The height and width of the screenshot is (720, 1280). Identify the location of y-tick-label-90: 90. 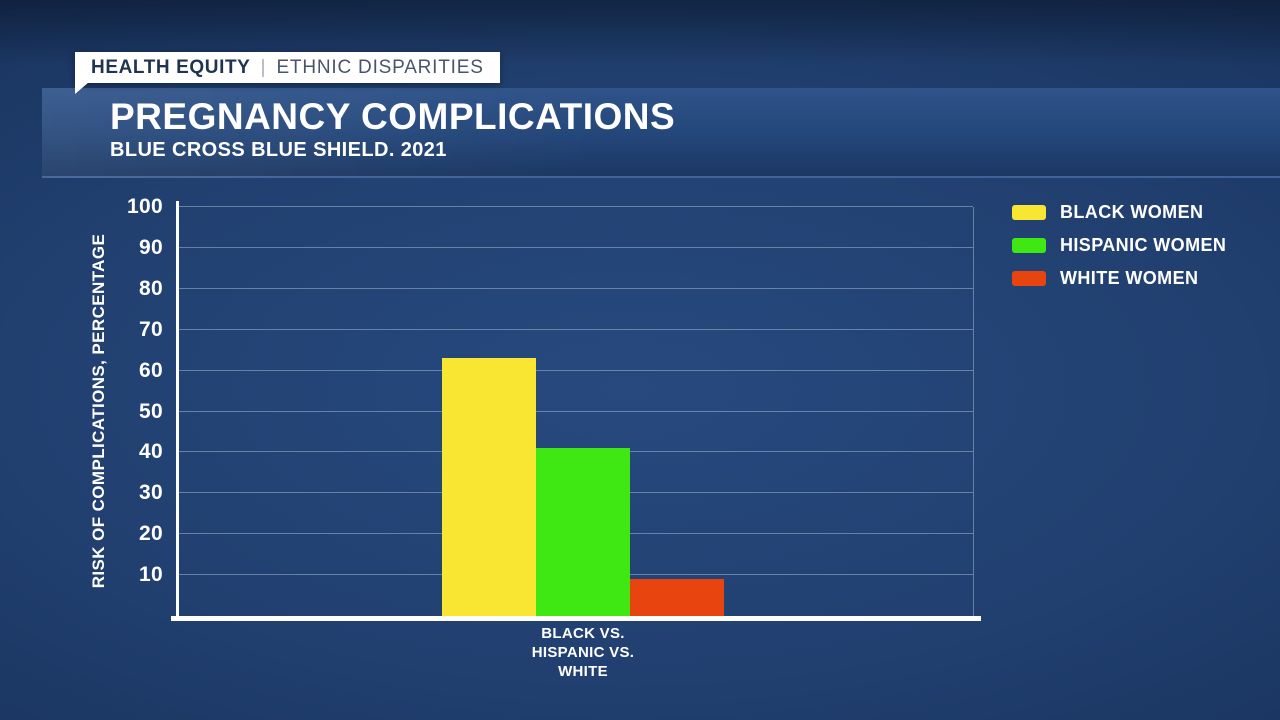
(151, 247).